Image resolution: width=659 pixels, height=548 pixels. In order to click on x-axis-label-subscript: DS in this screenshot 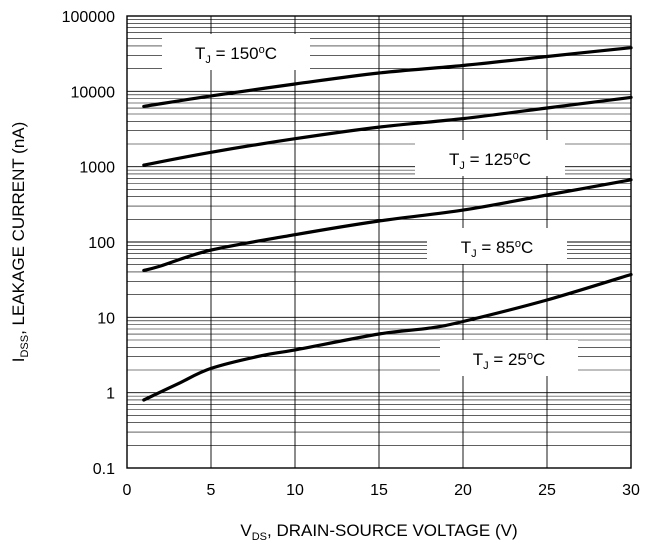, I will do `click(259, 537)`.